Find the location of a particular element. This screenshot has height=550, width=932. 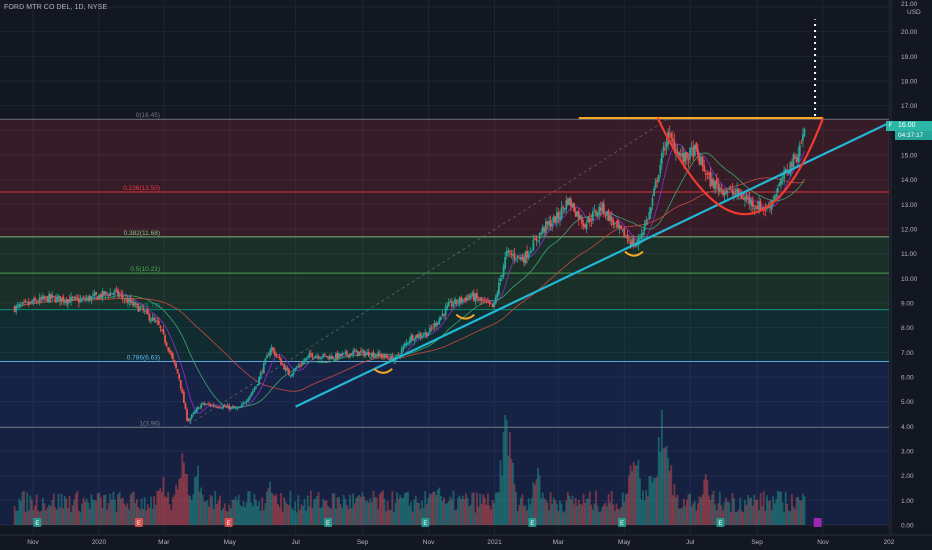

fib-label: 0.236(13.50) is located at coordinates (141, 188).